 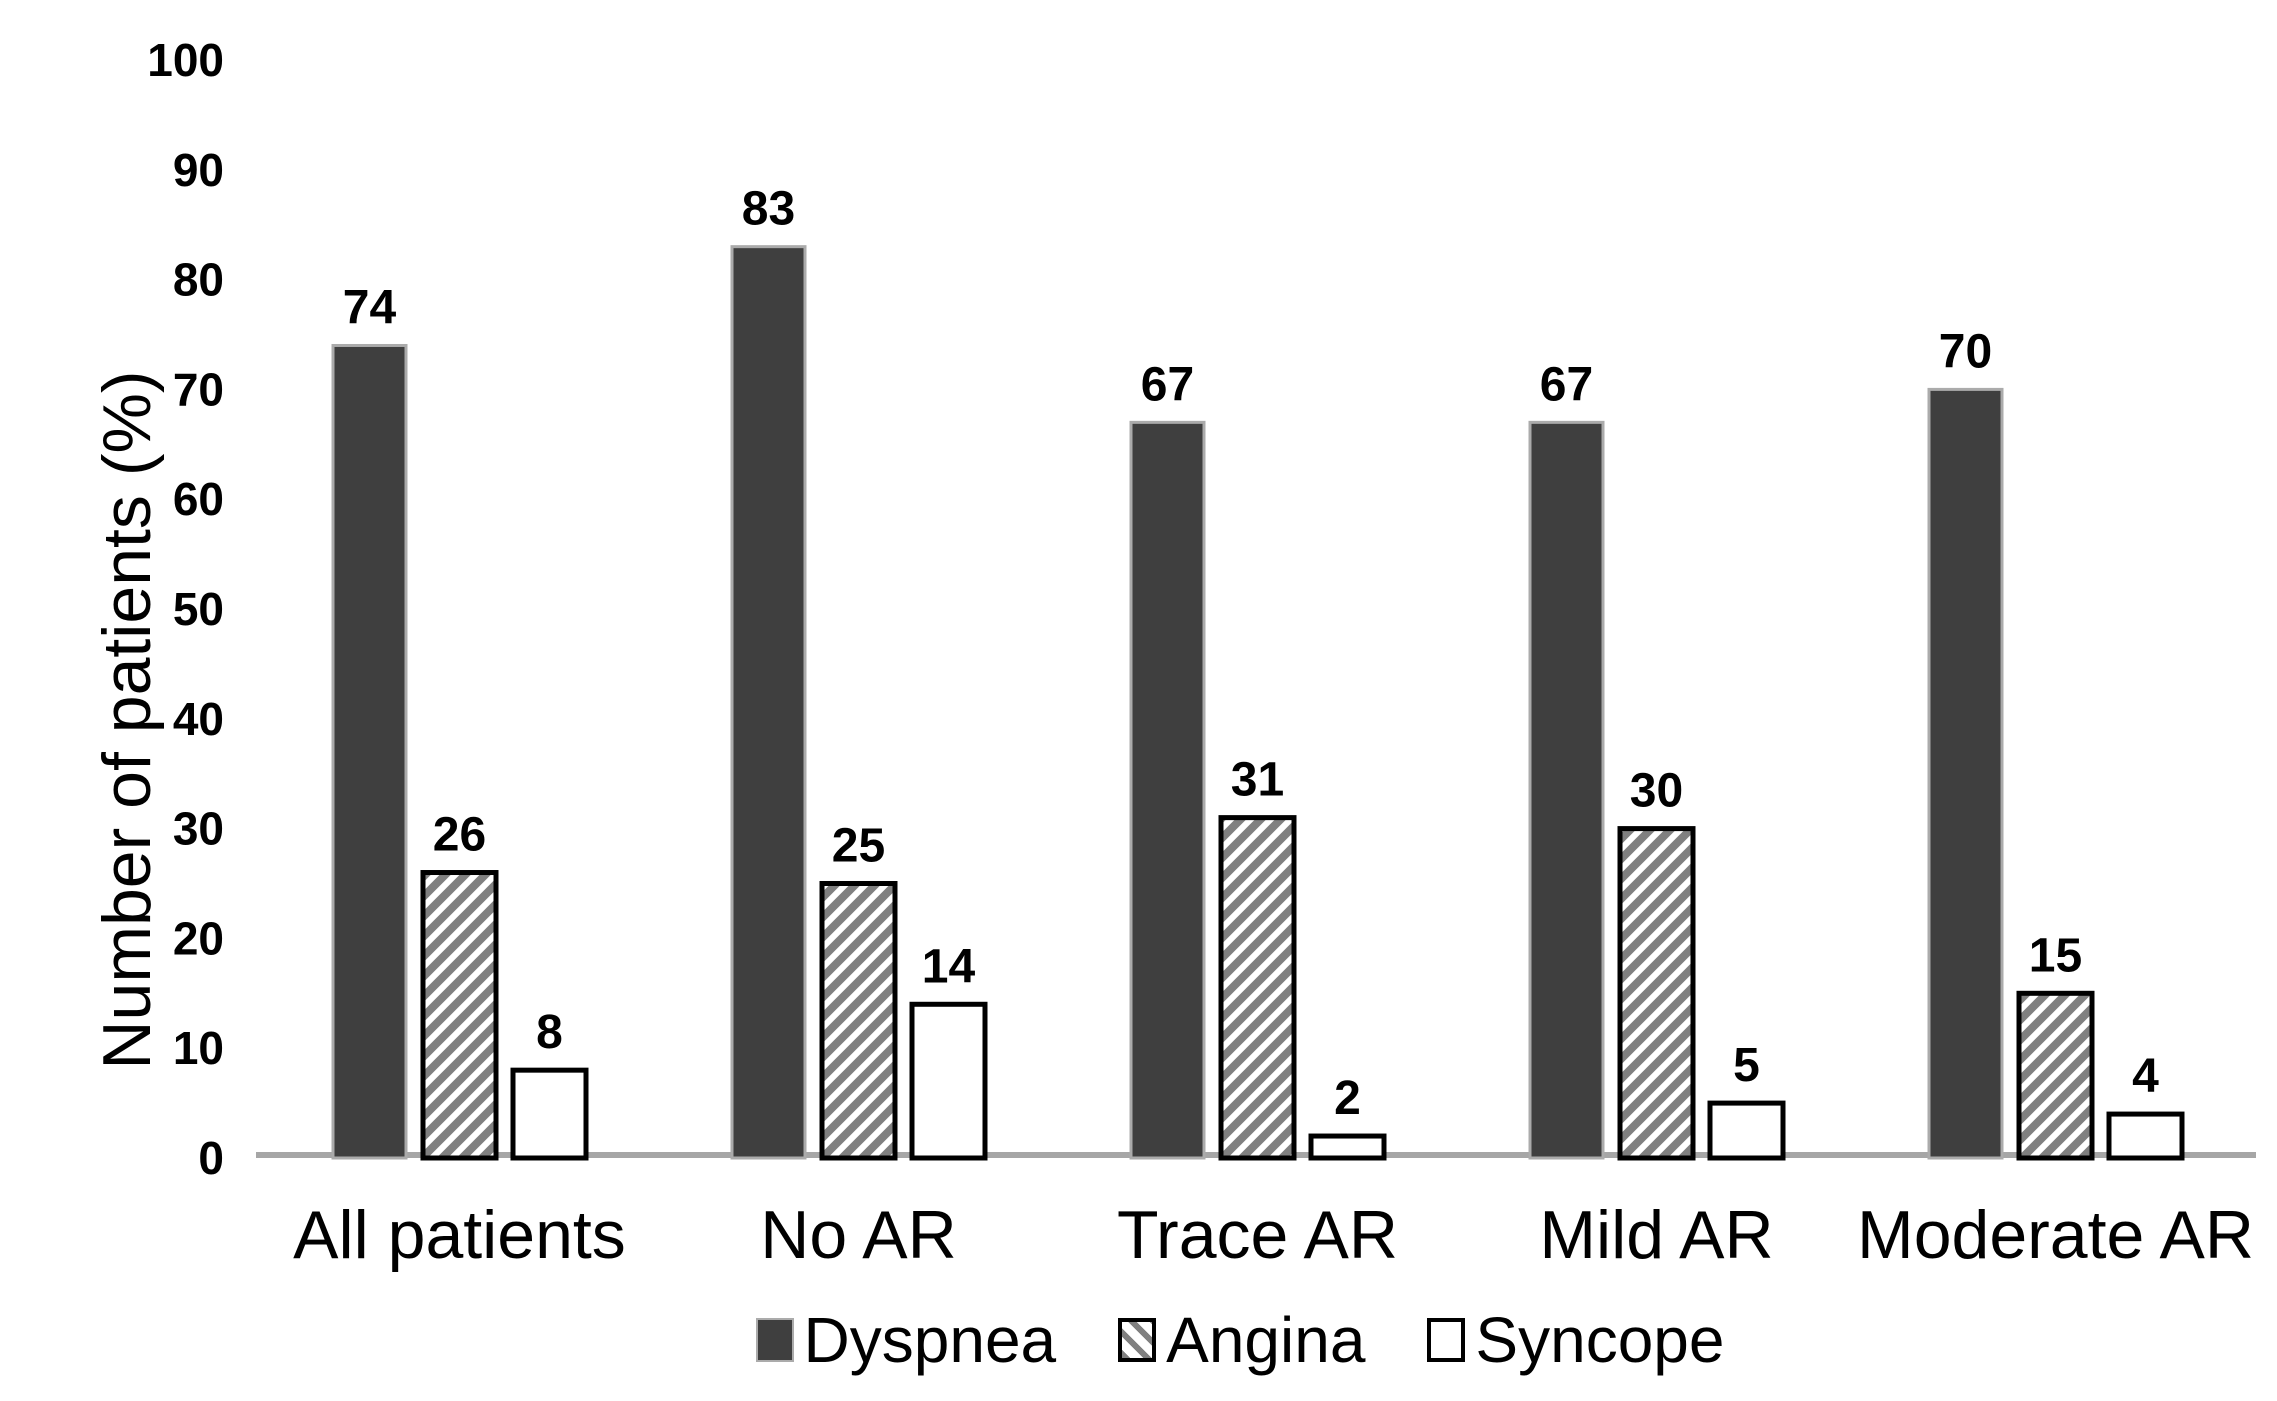 I want to click on y-axis-tick-labels: 0 10 20 30 40 50 60 70 80 90 100, so click(x=185, y=609).